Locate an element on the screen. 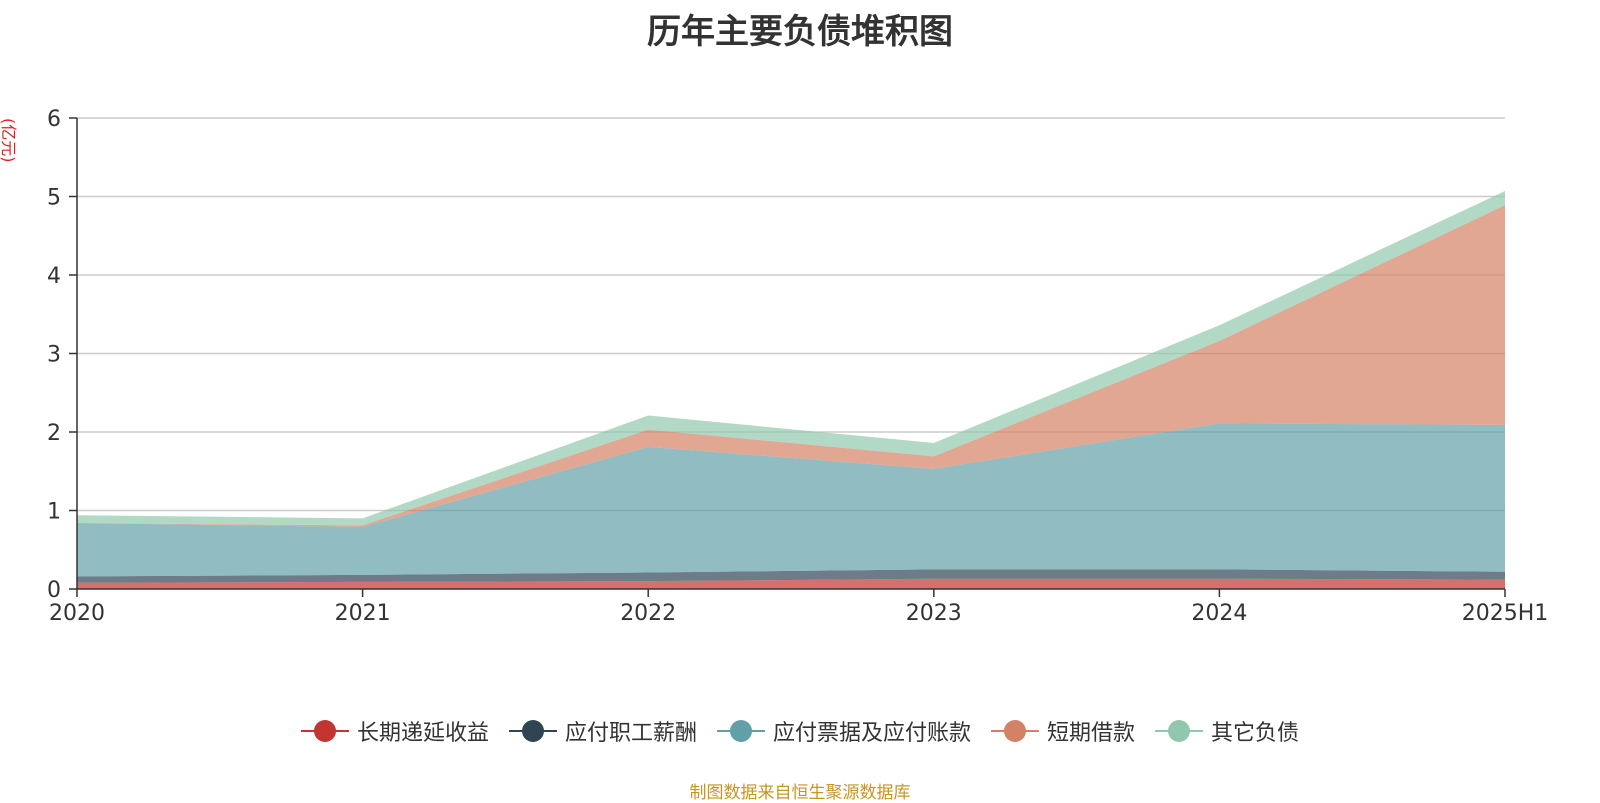  legend-label: 短期借款 is located at coordinates (1091, 733).